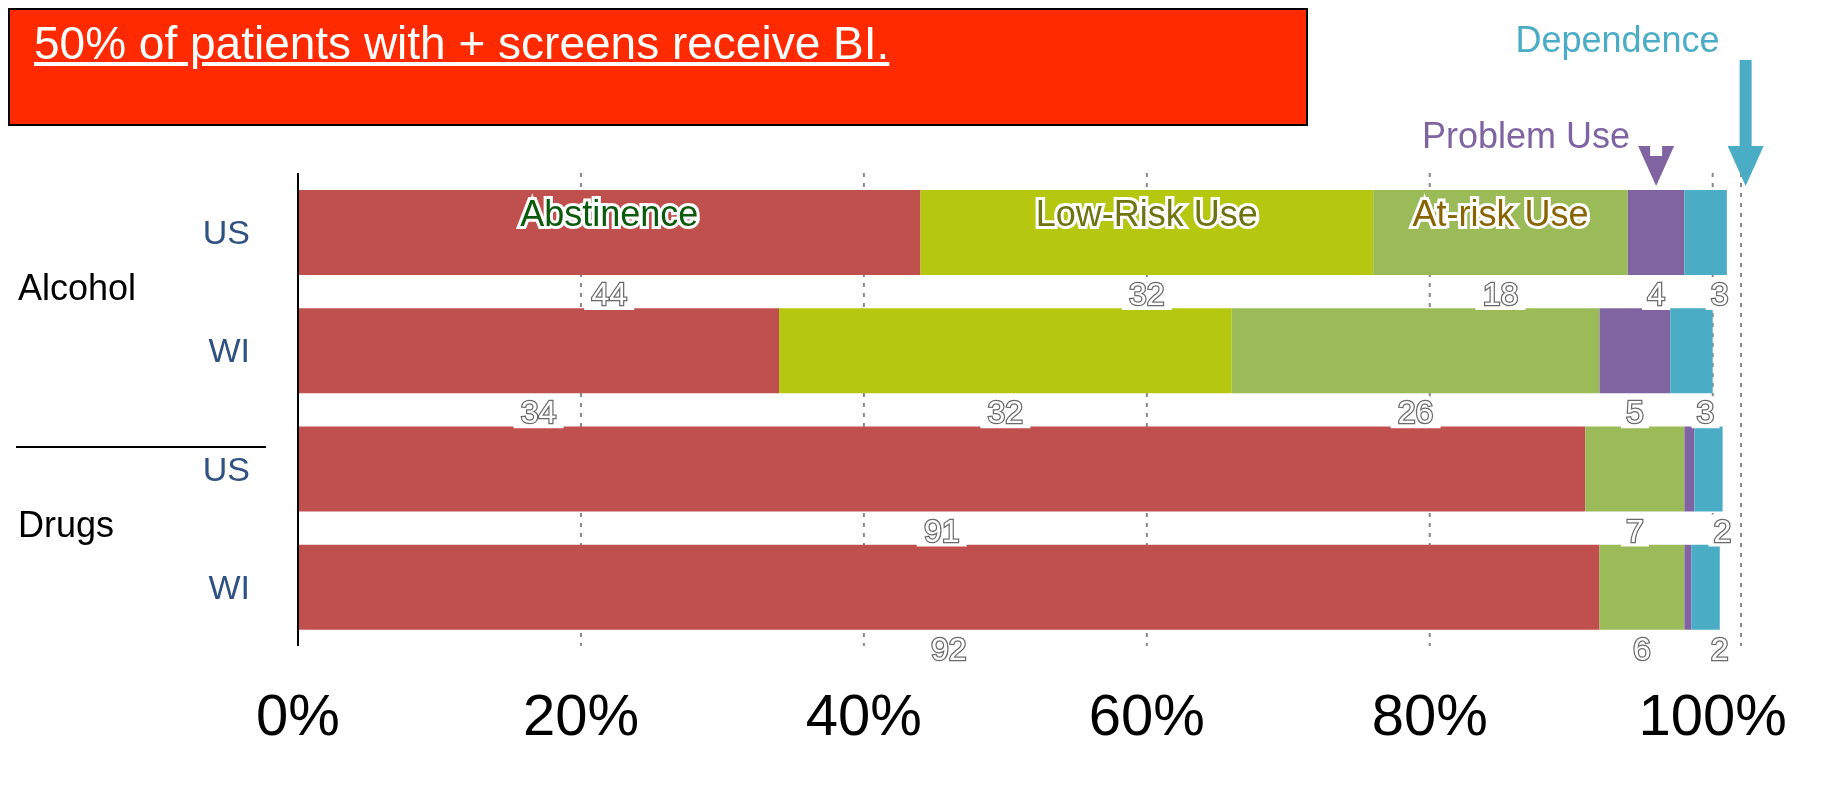  I want to click on x-tick-label: 0%, so click(298, 715).